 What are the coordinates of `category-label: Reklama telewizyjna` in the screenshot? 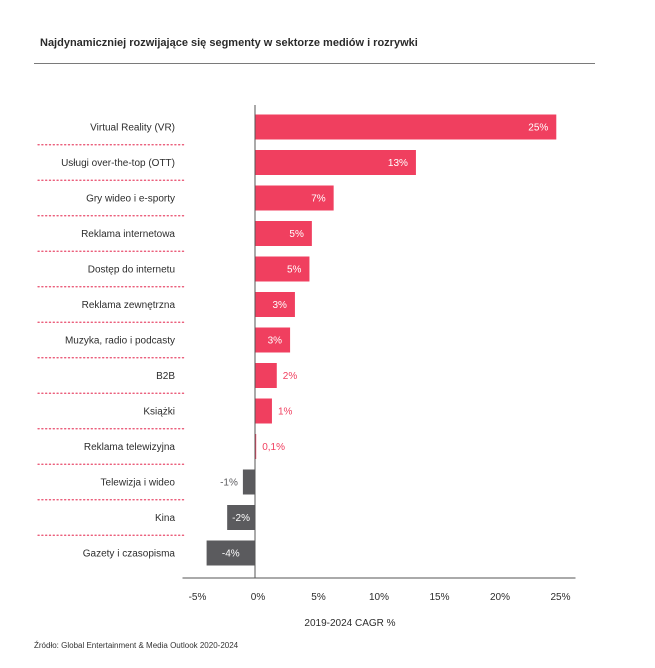 It's located at (130, 447).